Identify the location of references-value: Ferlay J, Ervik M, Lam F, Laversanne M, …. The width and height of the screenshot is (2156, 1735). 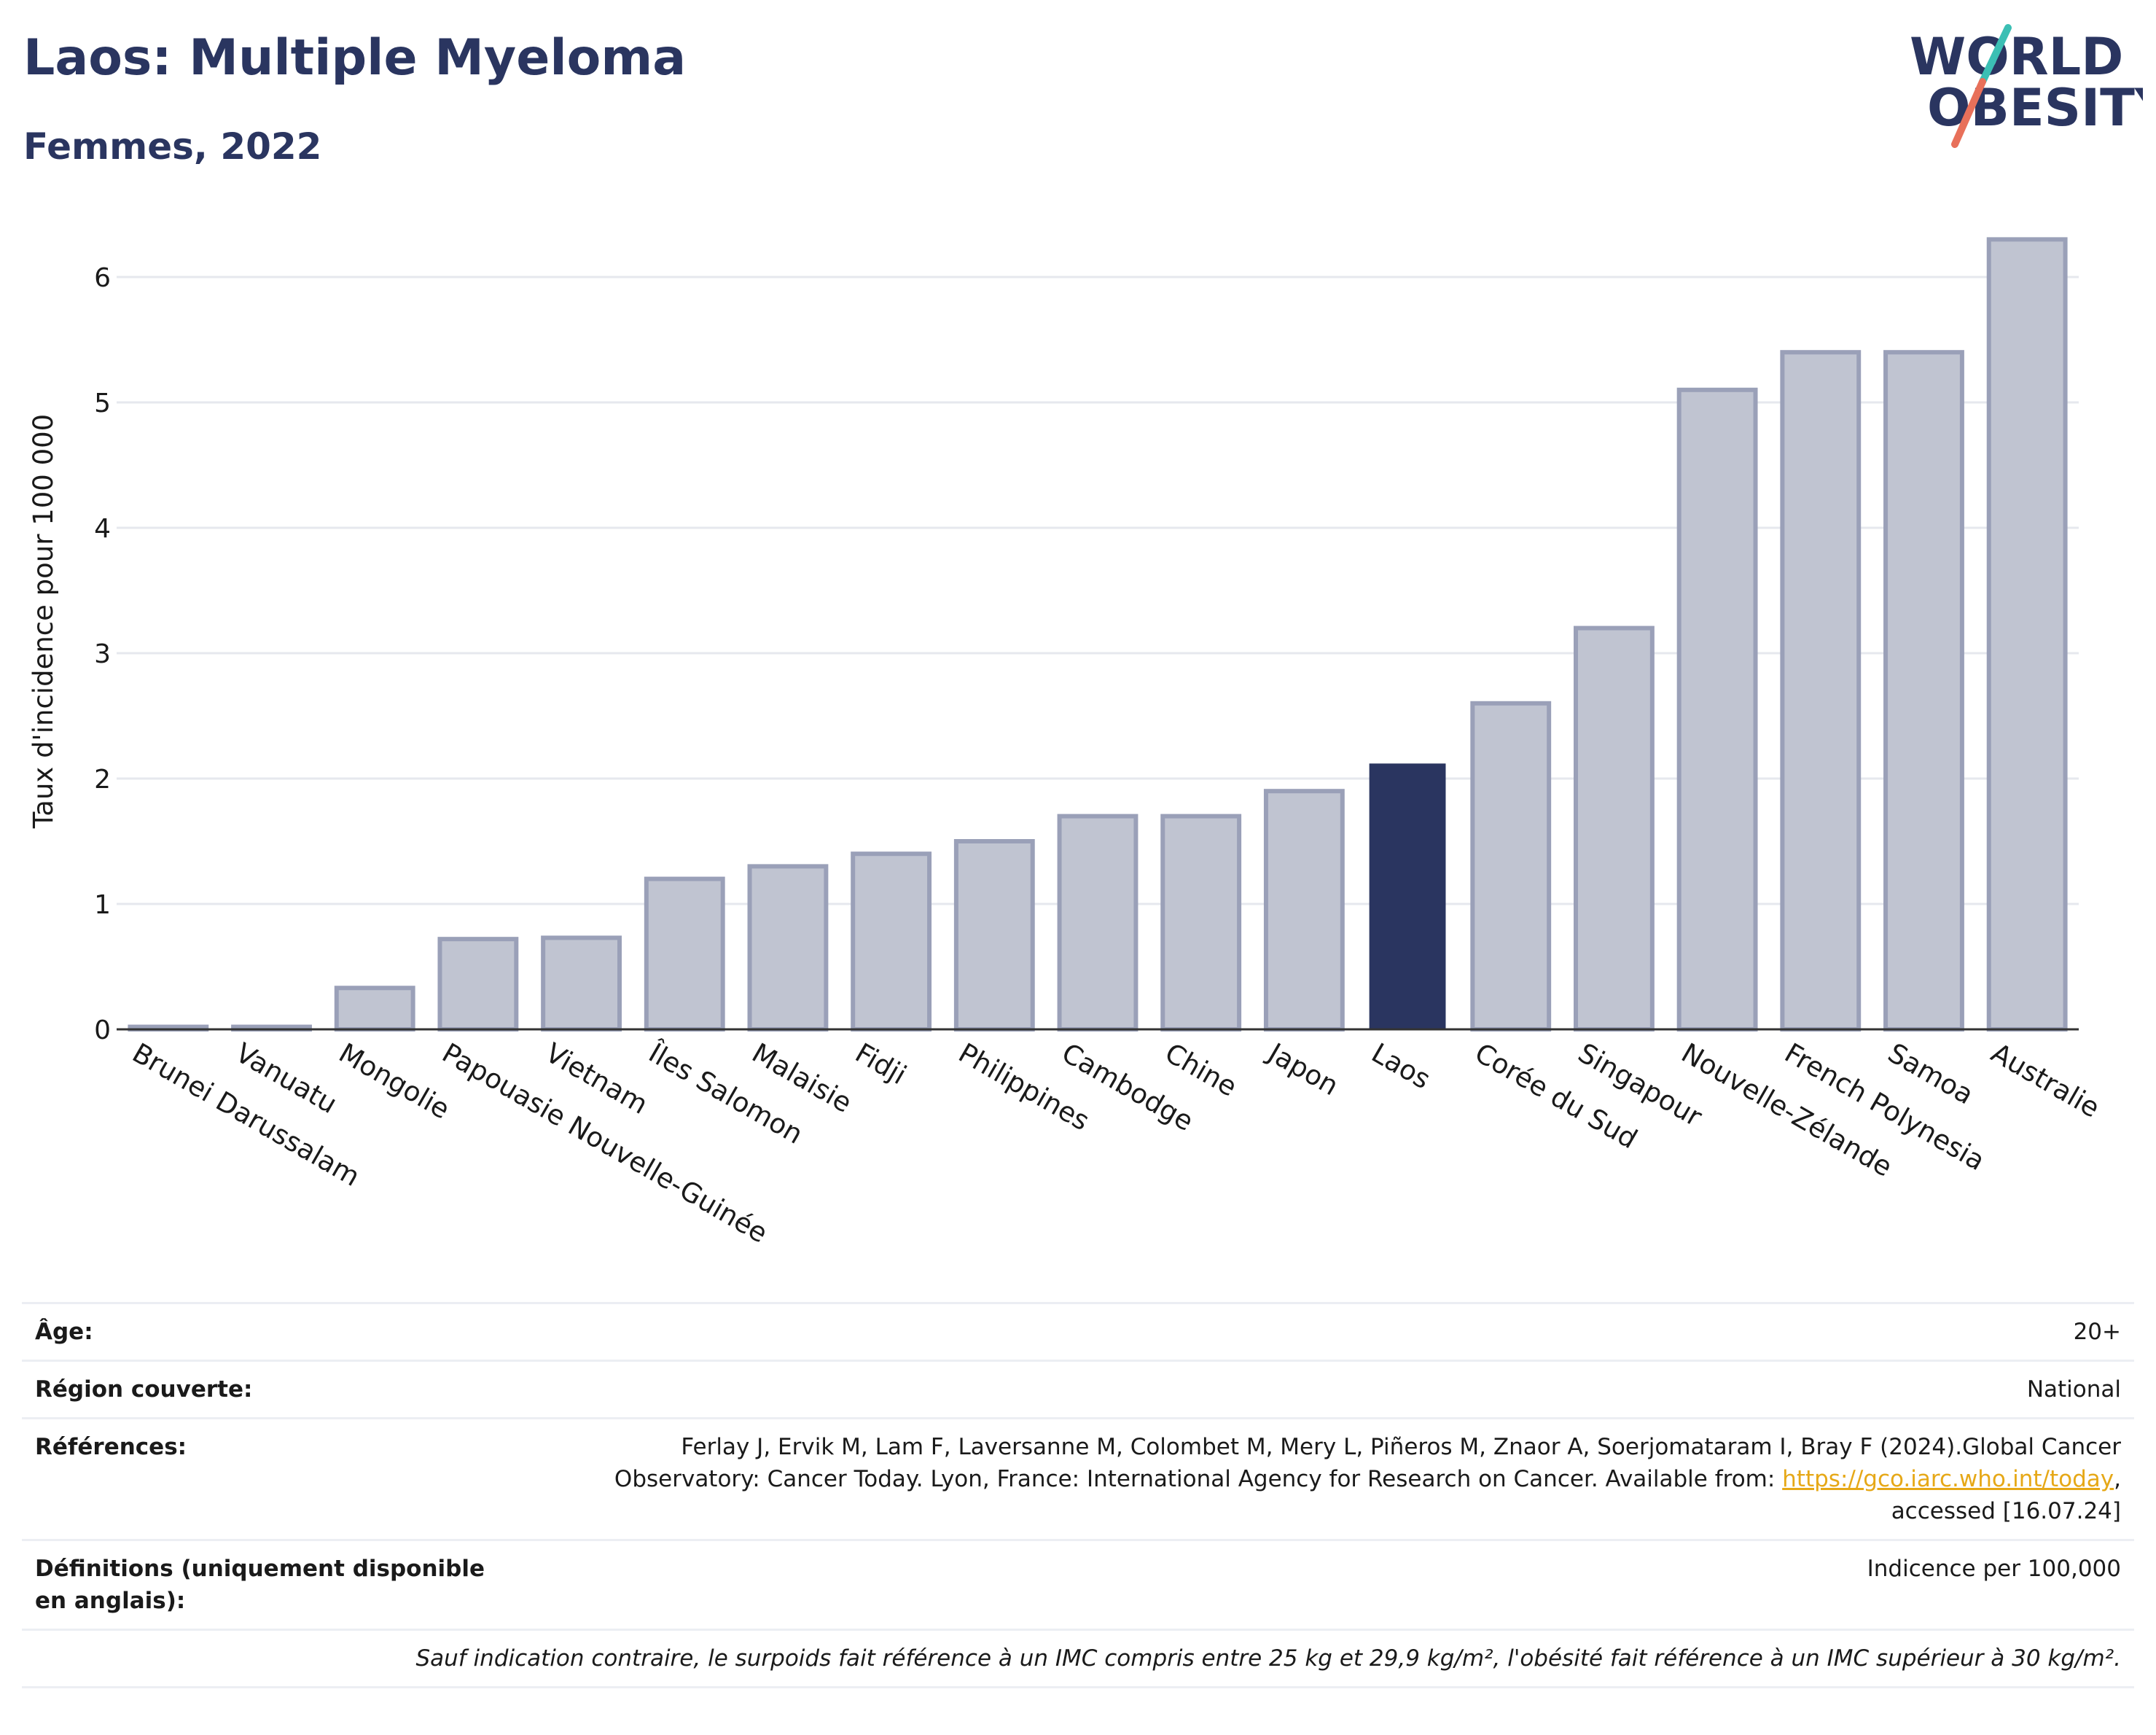
(1331, 1478).